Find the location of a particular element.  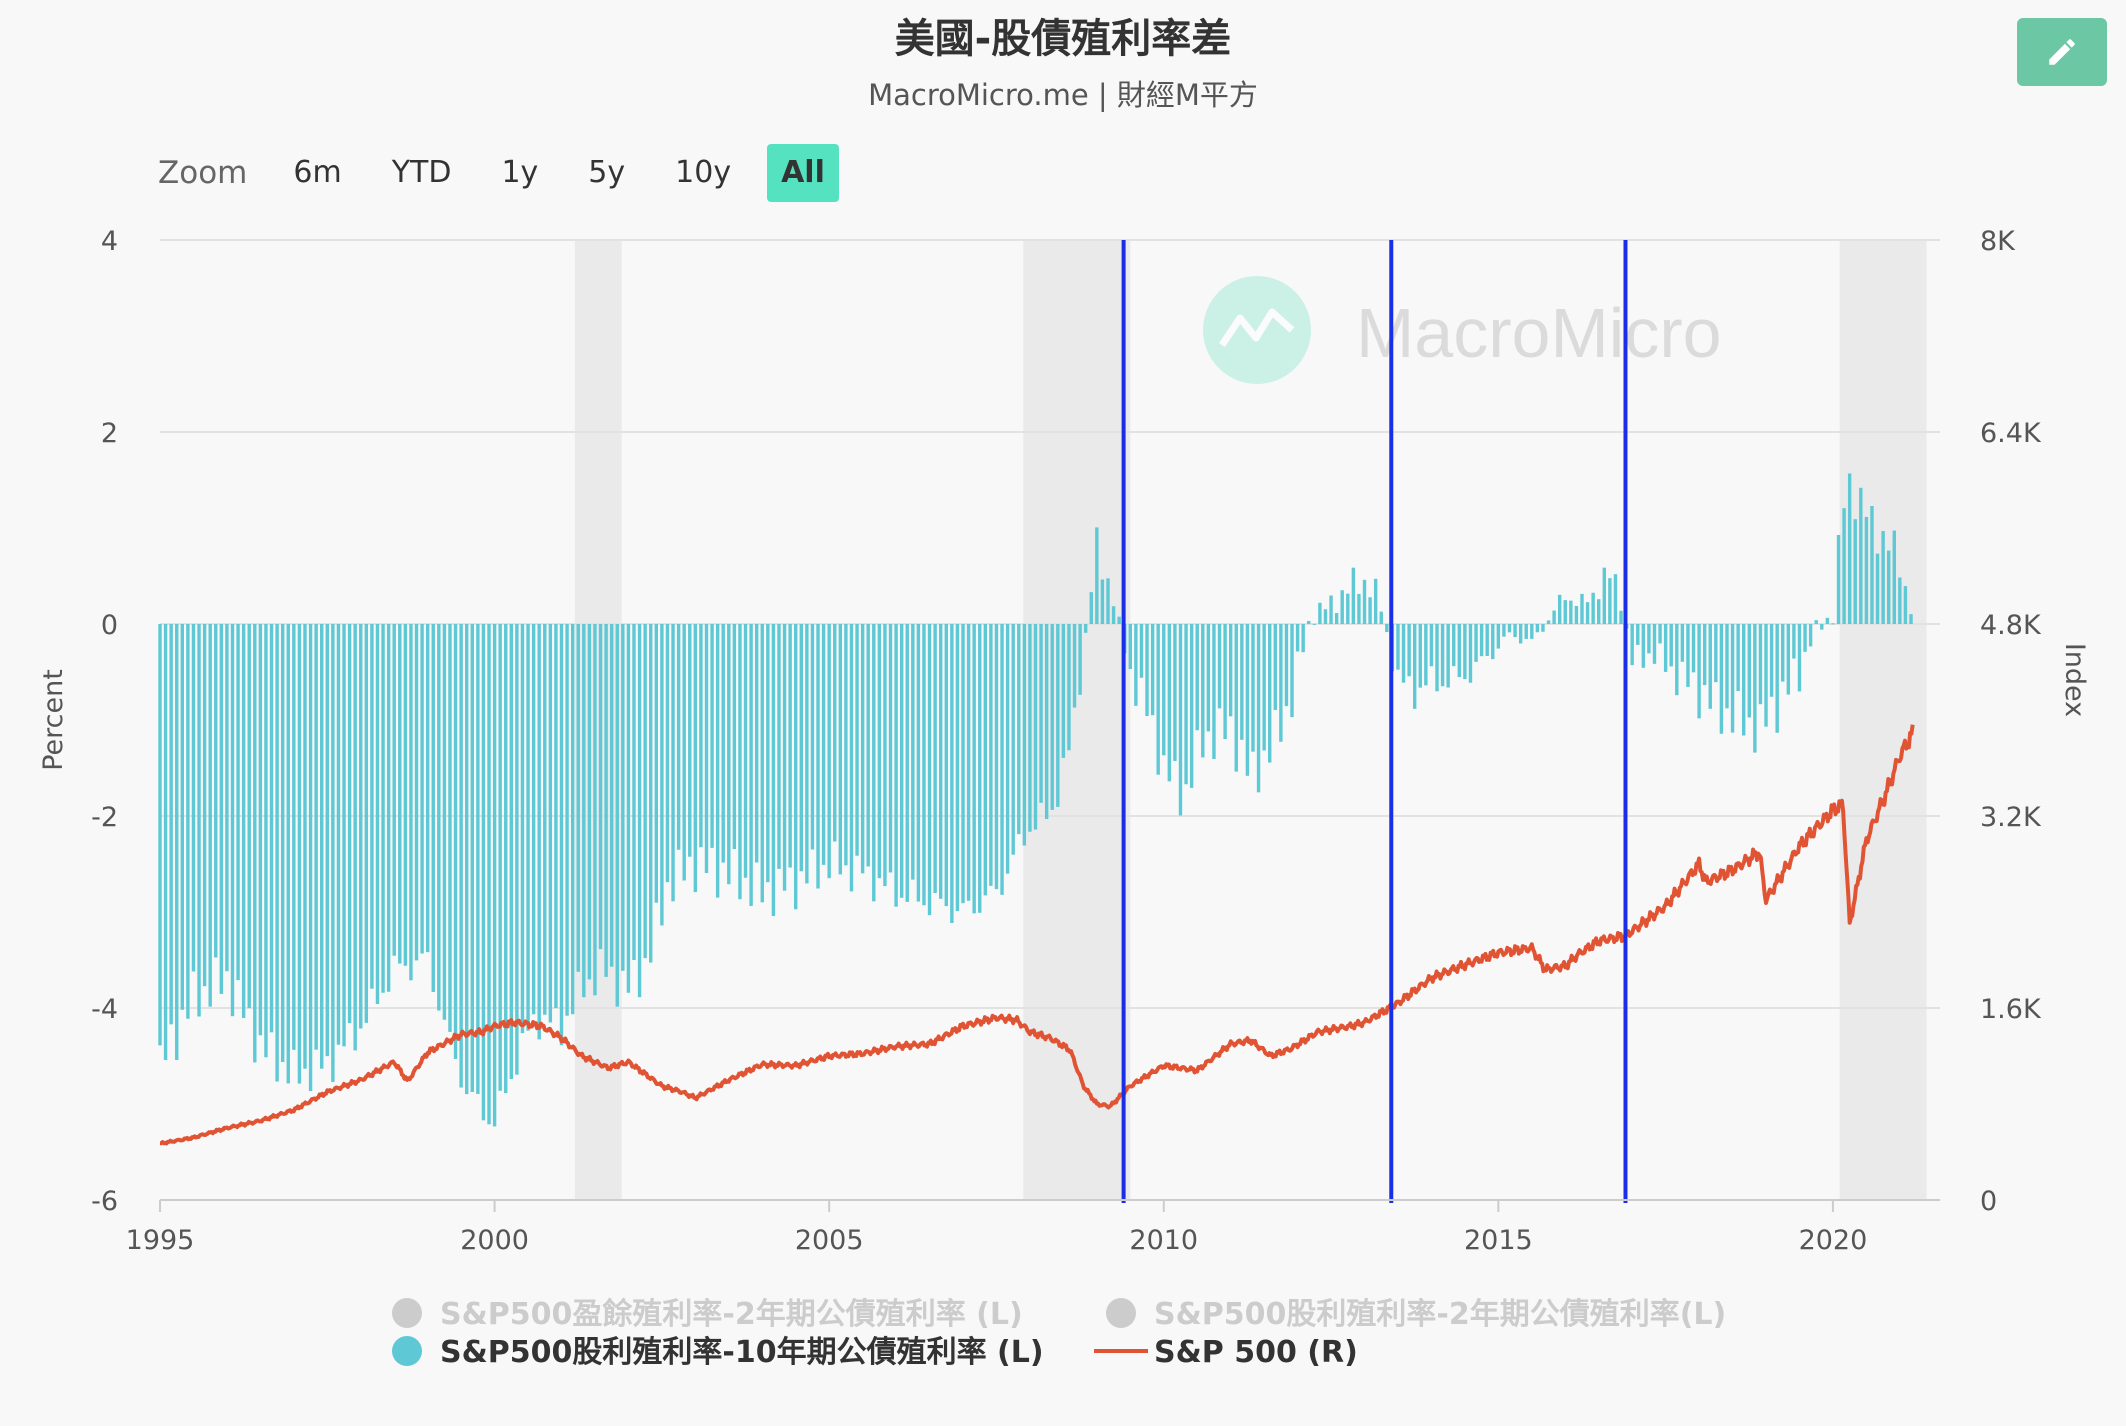

legend-item-dividend-yield-2y: S&P500股利殖利率-2年期公債殖利率(L) is located at coordinates (1440, 1314).